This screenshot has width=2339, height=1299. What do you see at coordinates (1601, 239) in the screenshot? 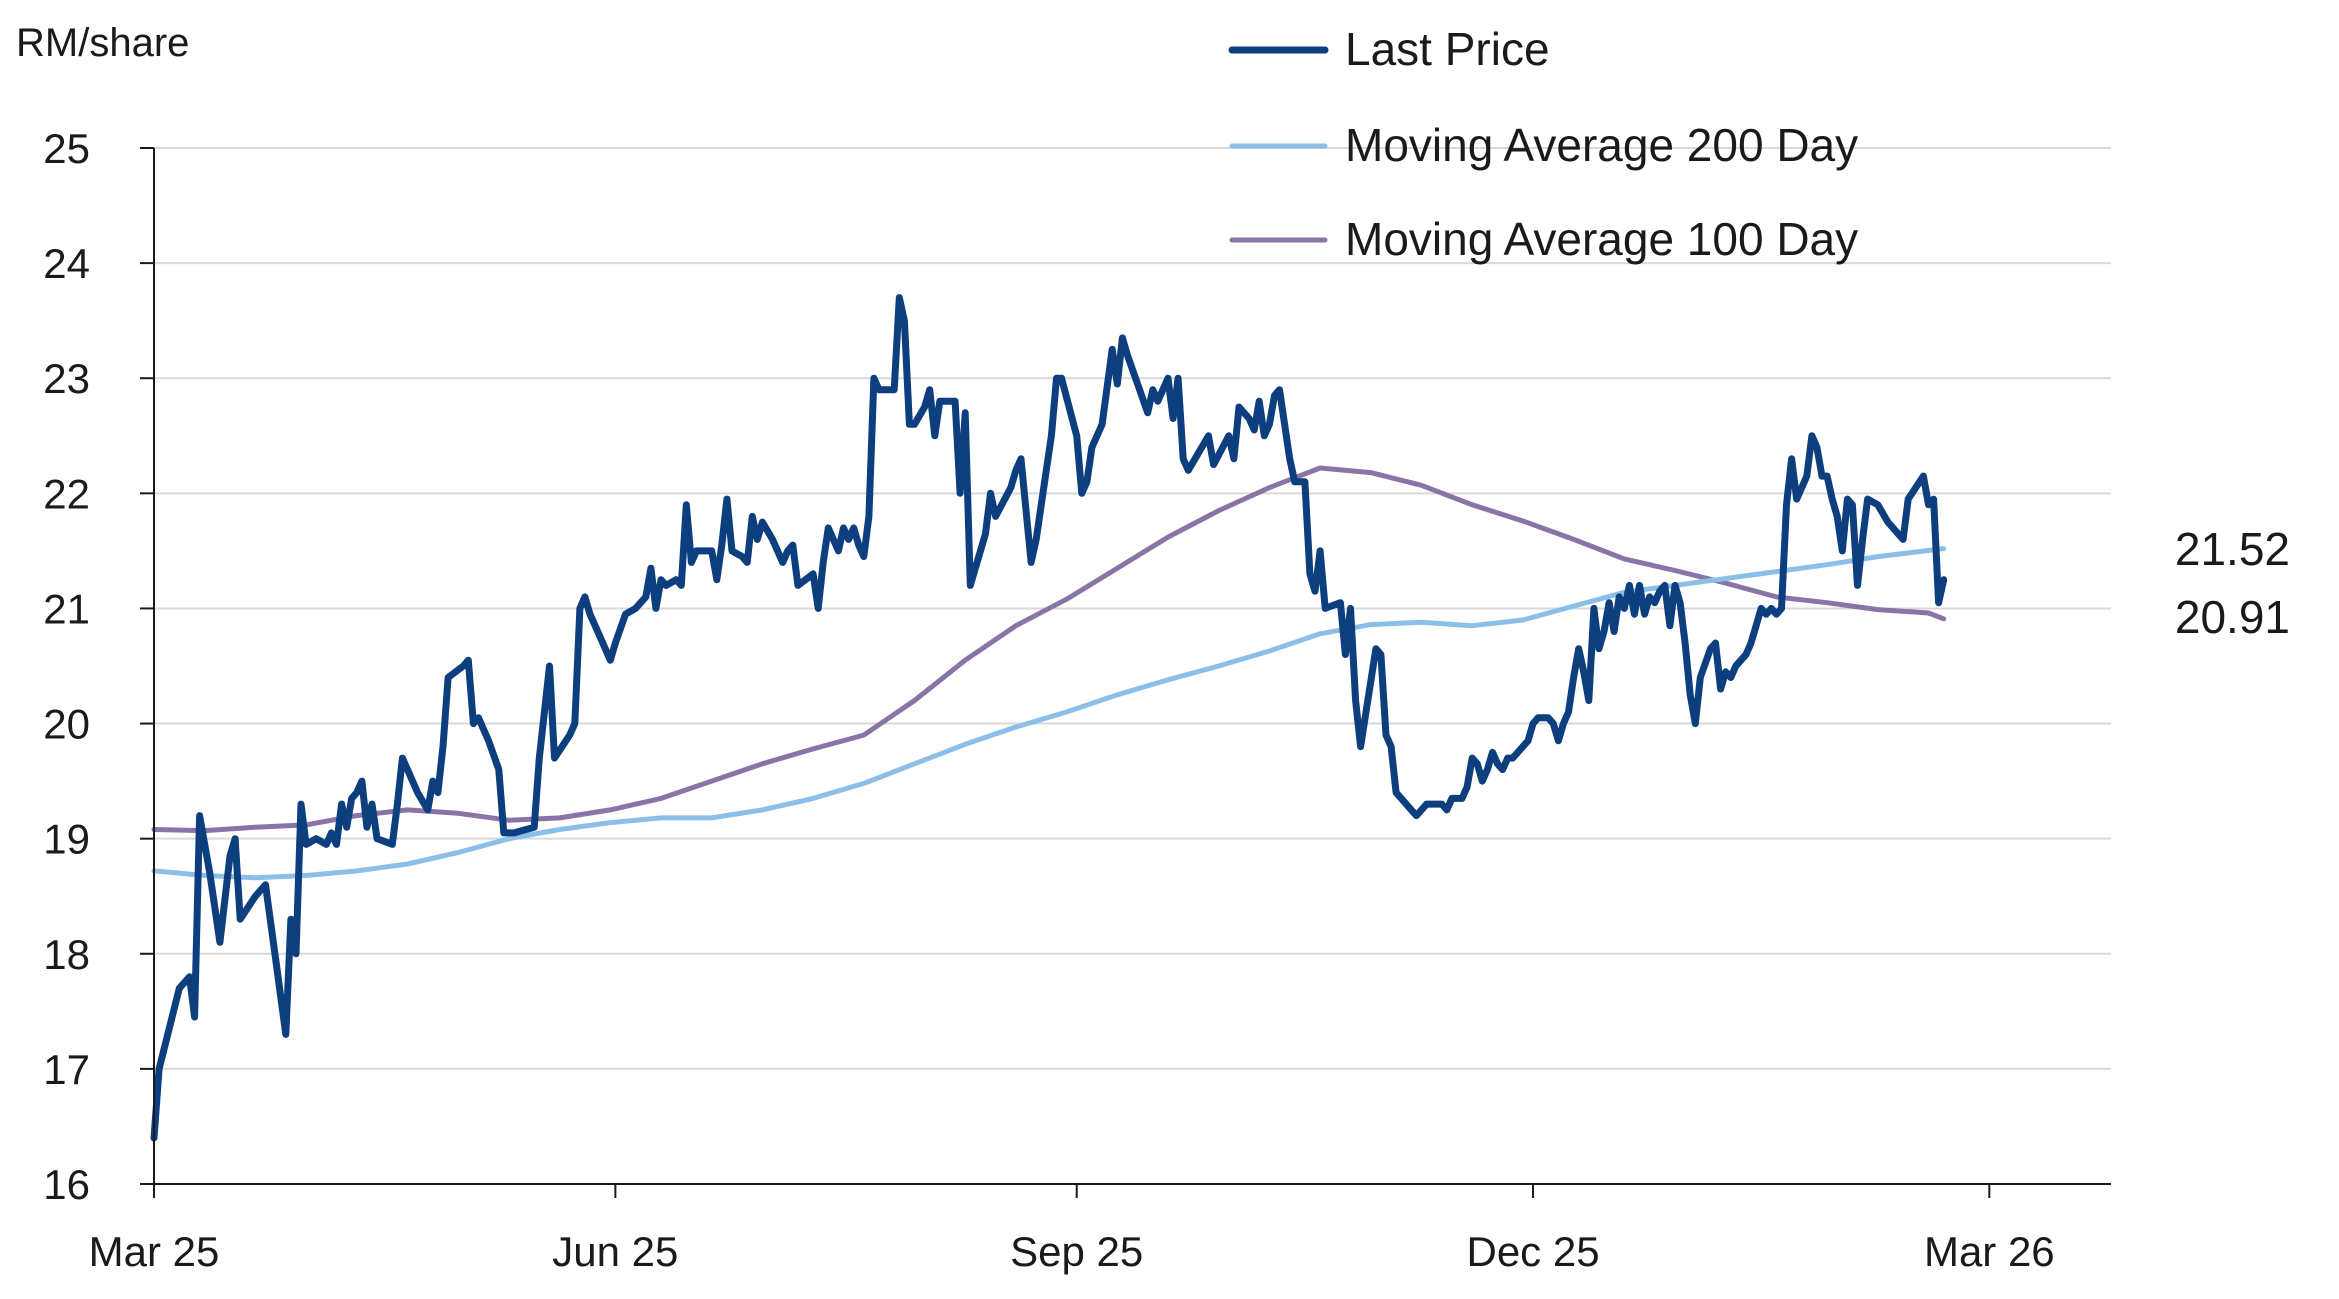
I see `legend-label: Moving Average 100 Day` at bounding box center [1601, 239].